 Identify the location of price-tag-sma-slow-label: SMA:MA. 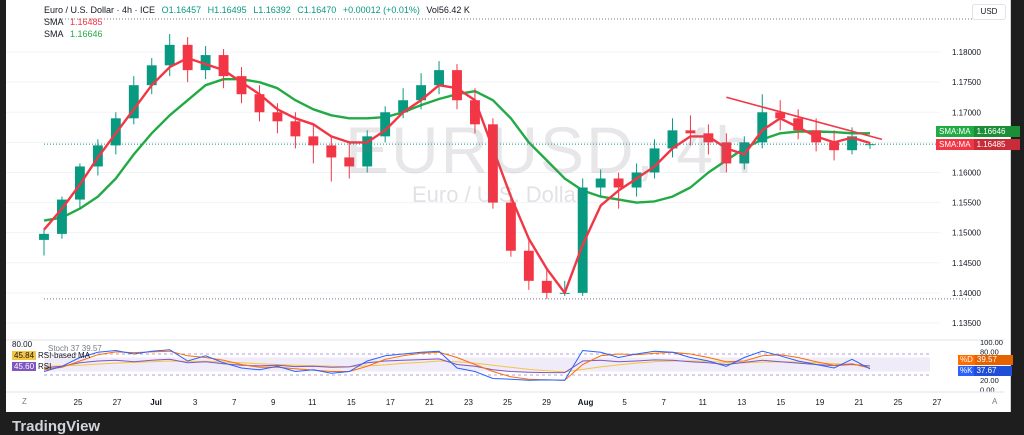
(955, 131).